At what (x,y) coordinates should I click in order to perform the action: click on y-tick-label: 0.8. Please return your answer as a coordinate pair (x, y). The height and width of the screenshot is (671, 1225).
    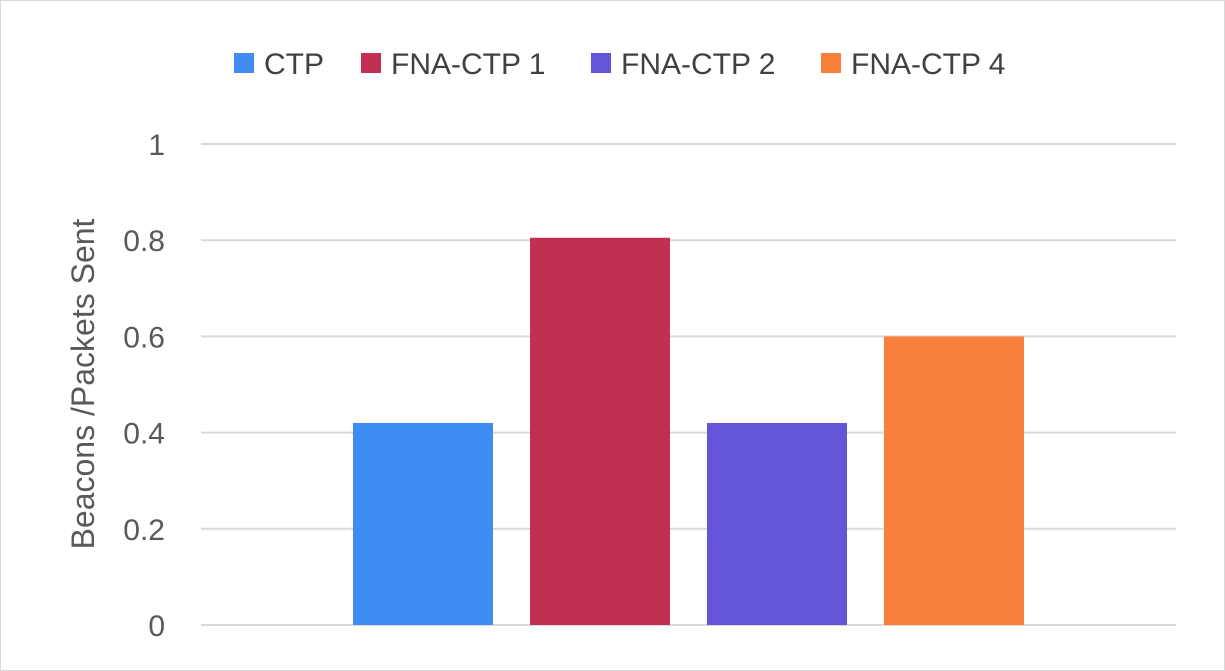
    Looking at the image, I should click on (144, 241).